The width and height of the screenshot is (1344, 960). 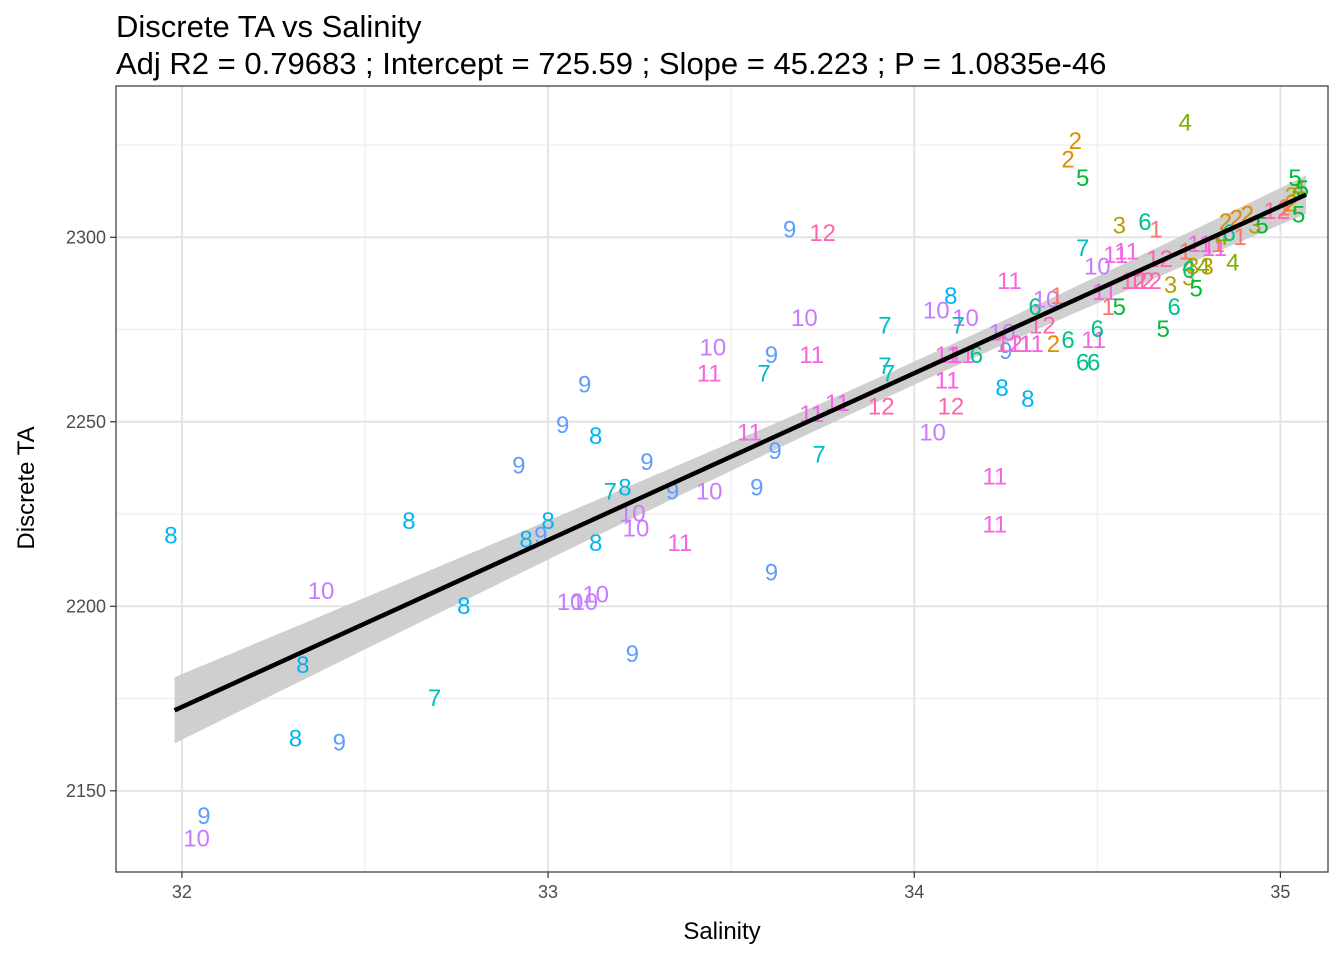 I want to click on x-tick-label: 33, so click(x=548, y=892).